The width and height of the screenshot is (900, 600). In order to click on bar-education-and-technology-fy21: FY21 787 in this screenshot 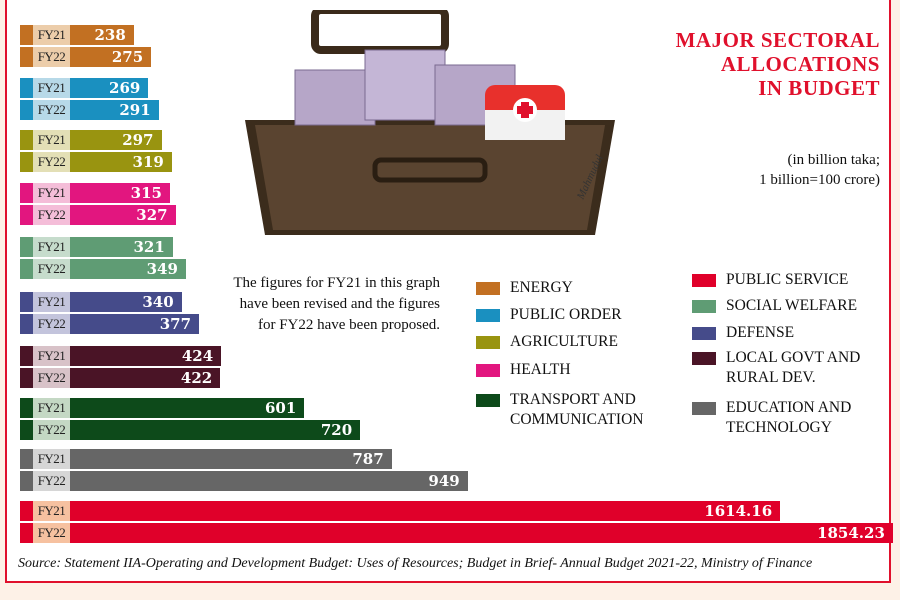, I will do `click(206, 459)`.